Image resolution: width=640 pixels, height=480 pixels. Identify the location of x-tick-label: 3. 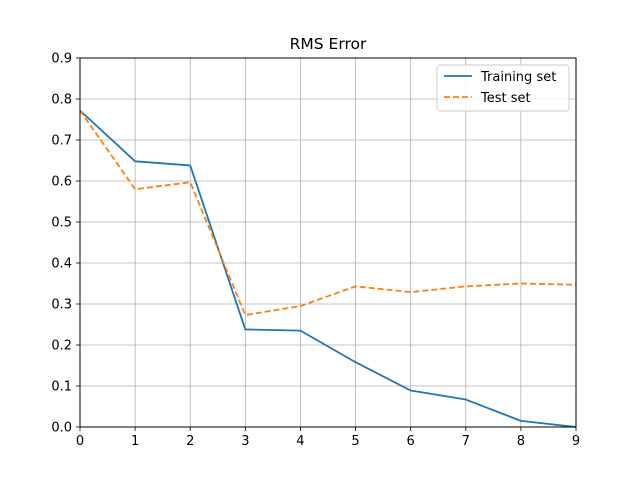
(245, 441).